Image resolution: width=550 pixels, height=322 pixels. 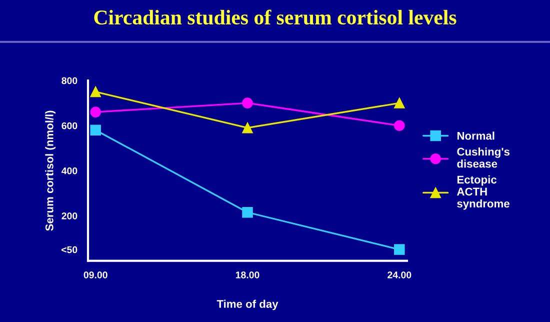 I want to click on y-tick-label: 200, so click(x=70, y=216).